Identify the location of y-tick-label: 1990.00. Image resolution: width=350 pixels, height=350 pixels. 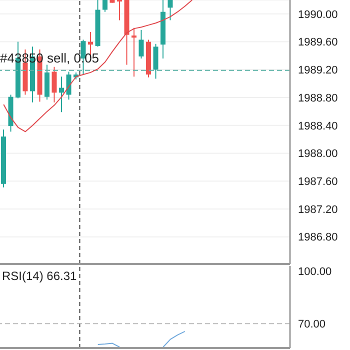
(318, 14).